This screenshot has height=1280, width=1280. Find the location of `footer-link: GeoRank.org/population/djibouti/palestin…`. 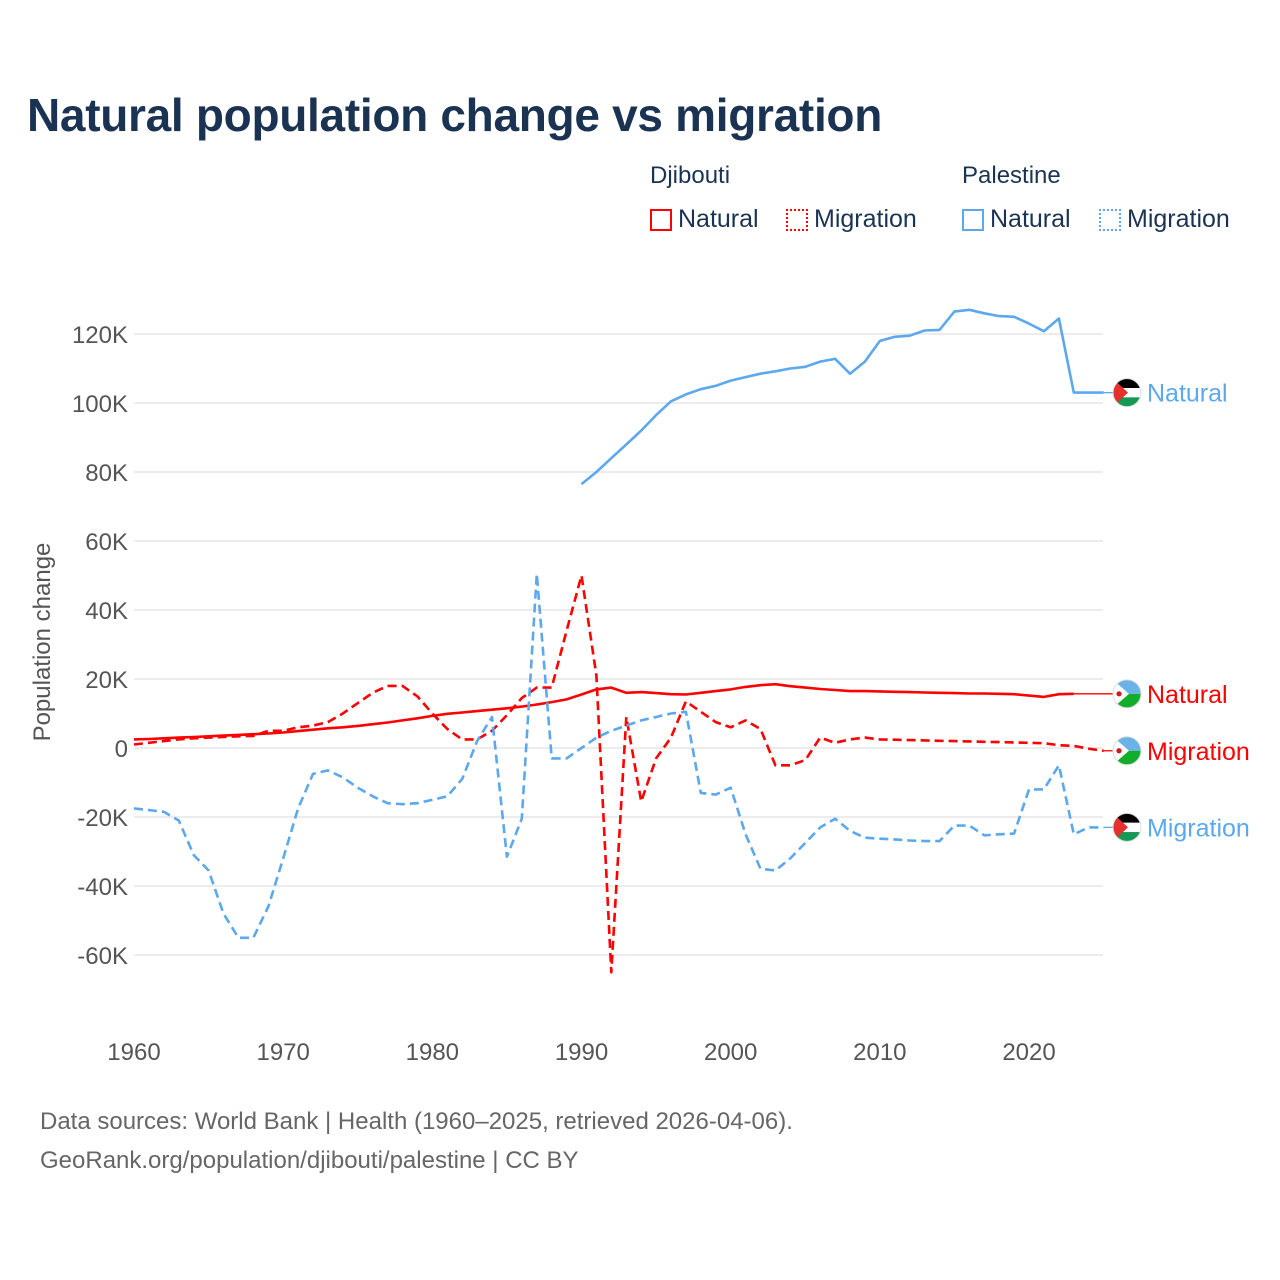

footer-link: GeoRank.org/population/djibouti/palestin… is located at coordinates (309, 1160).